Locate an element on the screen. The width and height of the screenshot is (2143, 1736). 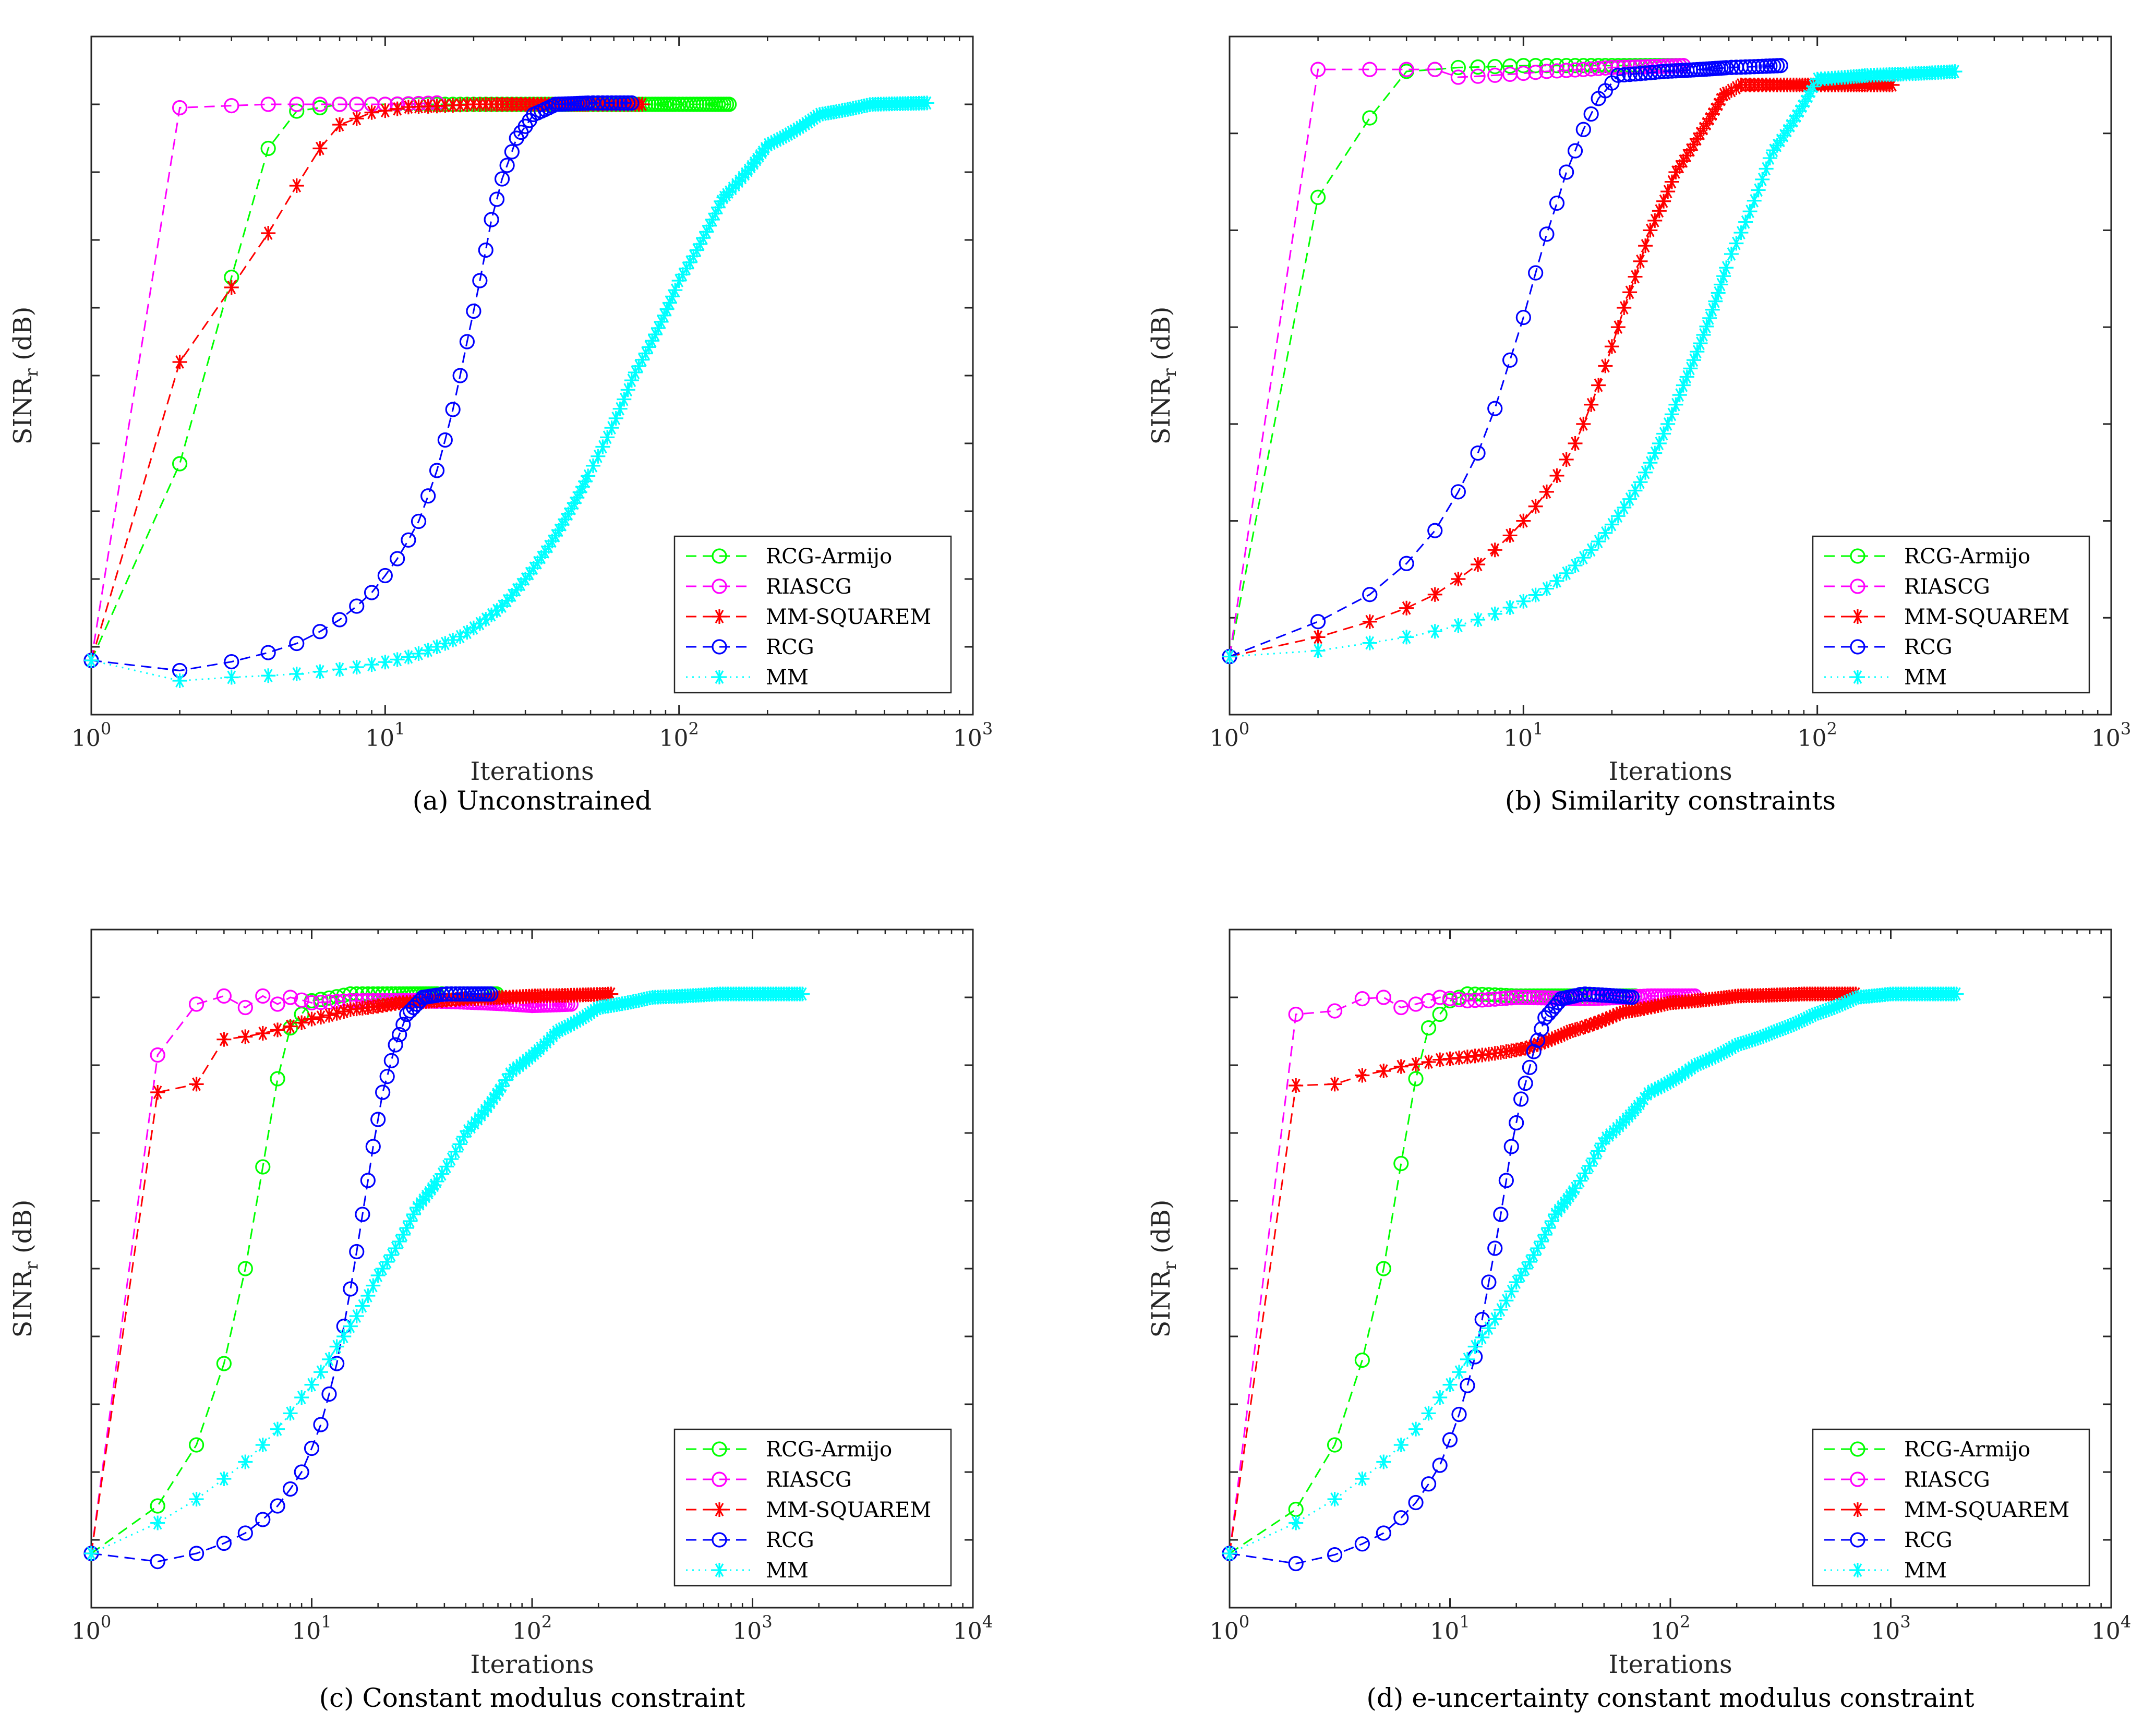
series-rcg-armijo is located at coordinates (1456, 361).